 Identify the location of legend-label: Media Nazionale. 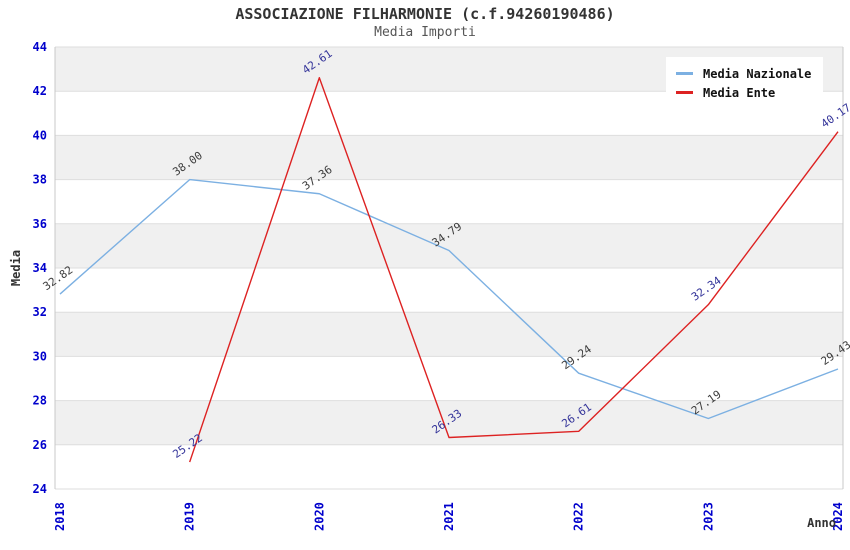
(757, 73).